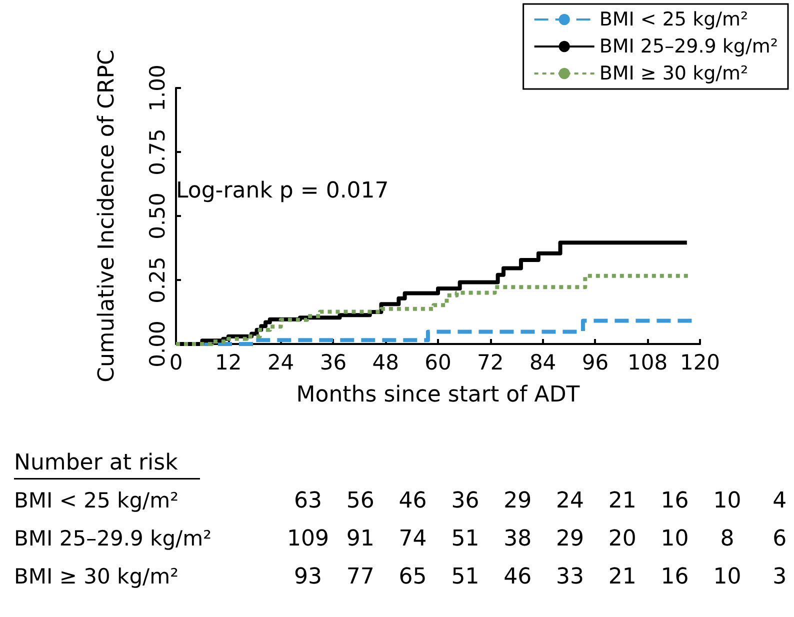 This screenshot has width=794, height=617. I want to click on y-axis-title: Cumulative Incidence of CRPC, so click(107, 216).